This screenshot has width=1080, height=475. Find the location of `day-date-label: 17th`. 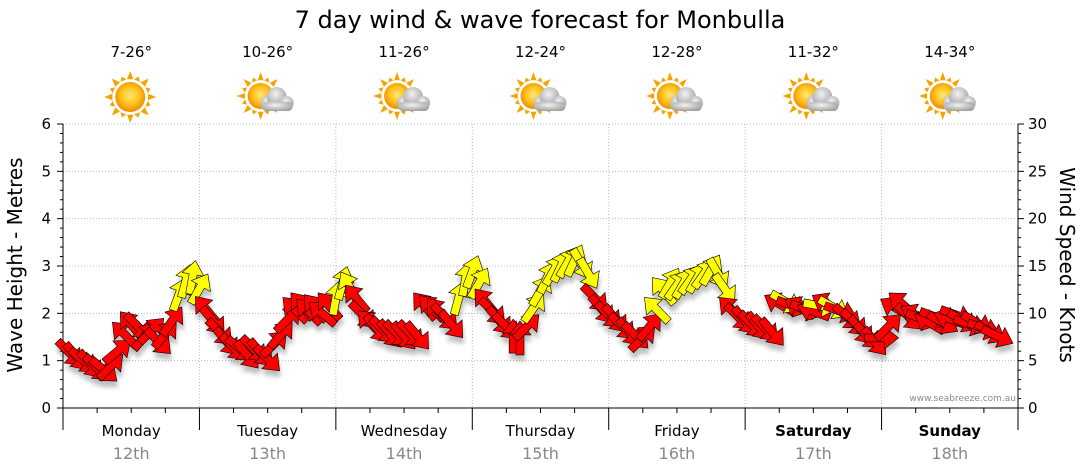

day-date-label: 17th is located at coordinates (813, 453).